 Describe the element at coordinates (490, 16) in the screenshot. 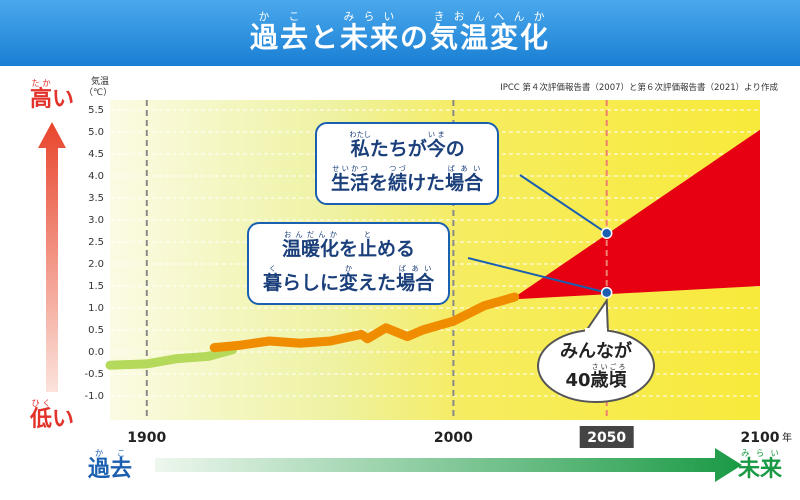

I see `ruby-reading: きおんへんか` at that location.